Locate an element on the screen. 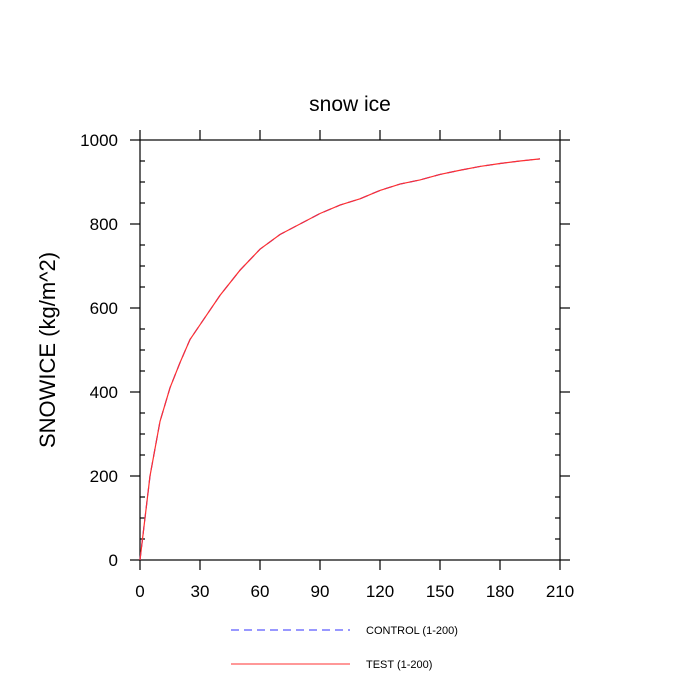  y-tick-label: 600 is located at coordinates (104, 308).